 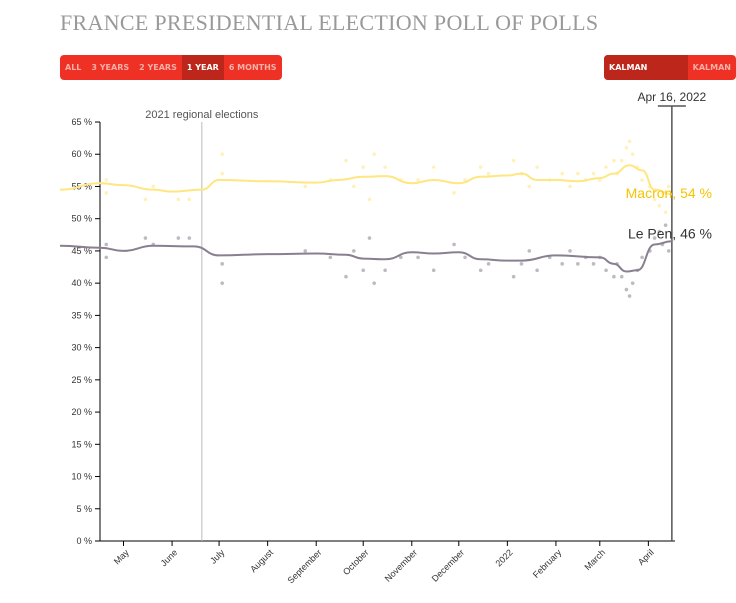 I want to click on y-tick-label: 10 %, so click(x=81, y=477).